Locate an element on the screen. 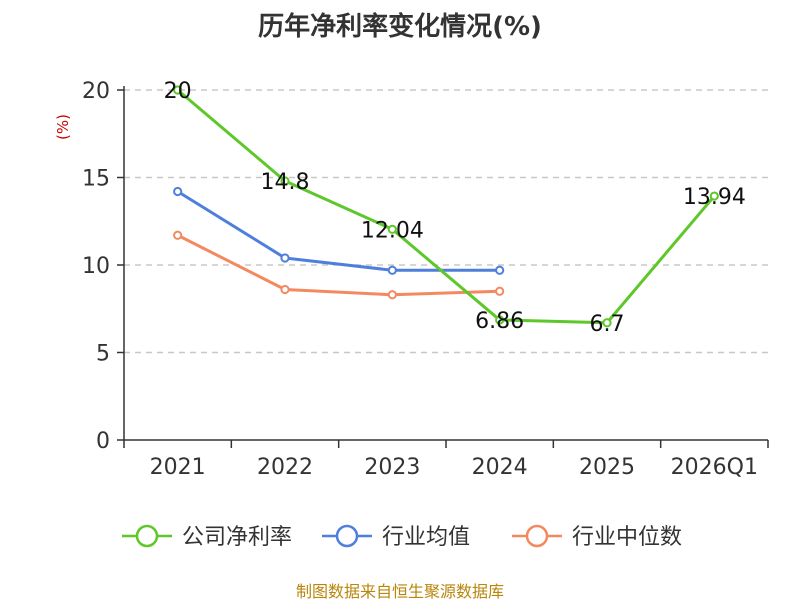  legend-label: 行业中位数 is located at coordinates (627, 537).